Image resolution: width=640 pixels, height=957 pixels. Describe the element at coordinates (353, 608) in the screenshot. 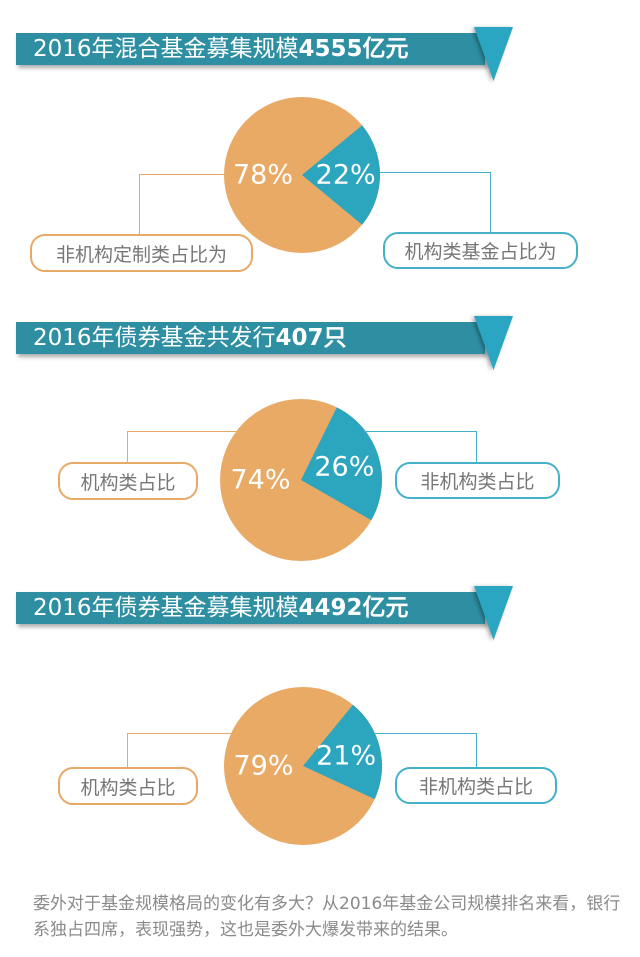

I see `section-title-number: 4492亿元` at that location.